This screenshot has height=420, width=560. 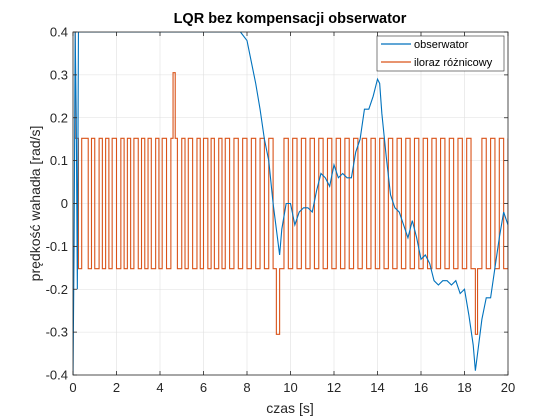 I want to click on y-tick-label: -0.3, so click(x=57, y=332).